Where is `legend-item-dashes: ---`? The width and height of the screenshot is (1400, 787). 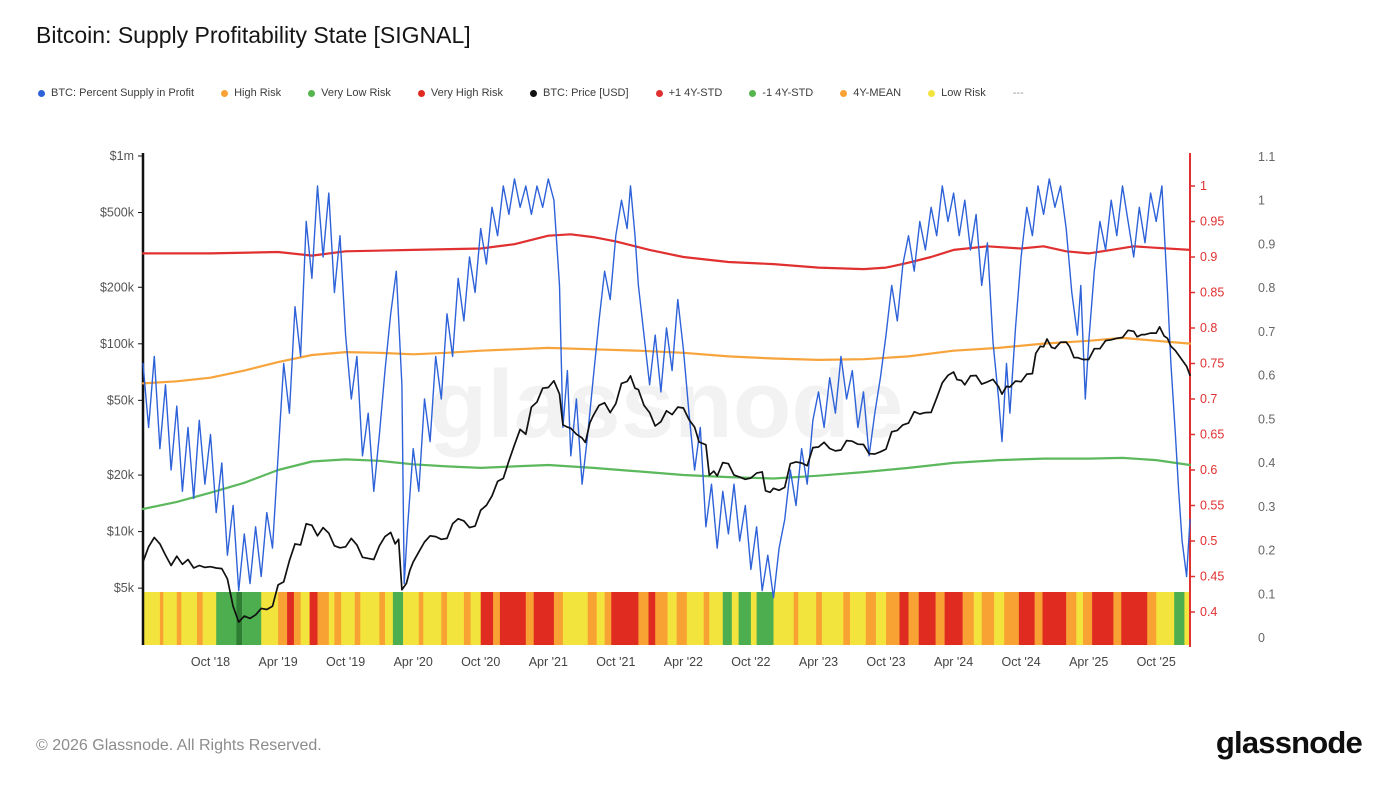
legend-item-dashes: --- is located at coordinates (1018, 93).